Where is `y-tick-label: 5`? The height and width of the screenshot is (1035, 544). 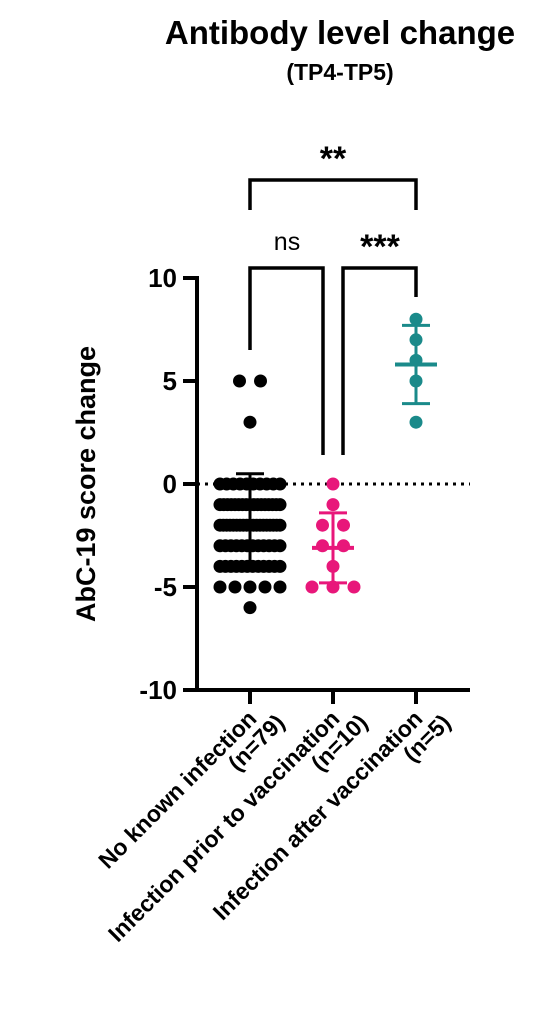 y-tick-label: 5 is located at coordinates (170, 381).